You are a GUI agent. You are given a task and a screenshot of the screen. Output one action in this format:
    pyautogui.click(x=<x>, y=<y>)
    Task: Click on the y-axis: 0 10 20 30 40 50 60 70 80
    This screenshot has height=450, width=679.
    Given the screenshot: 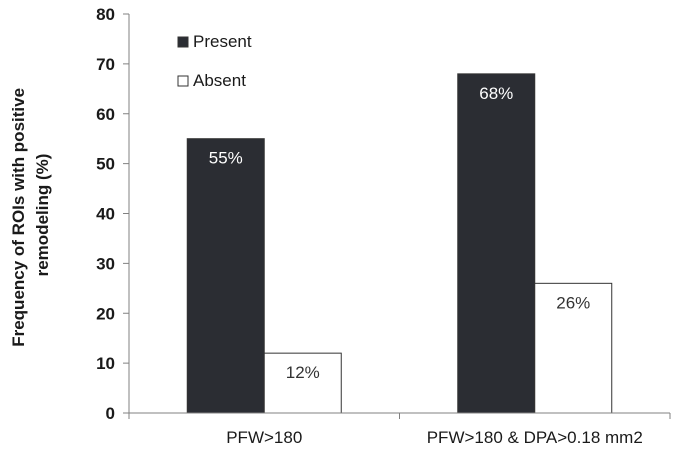 What is the action you would take?
    pyautogui.click(x=113, y=214)
    